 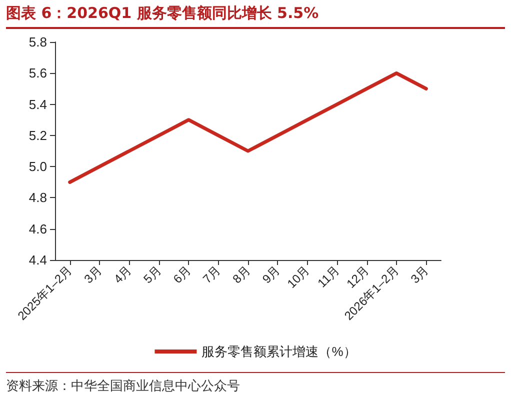 I want to click on y-tick-label: 4.6, so click(x=37, y=228).